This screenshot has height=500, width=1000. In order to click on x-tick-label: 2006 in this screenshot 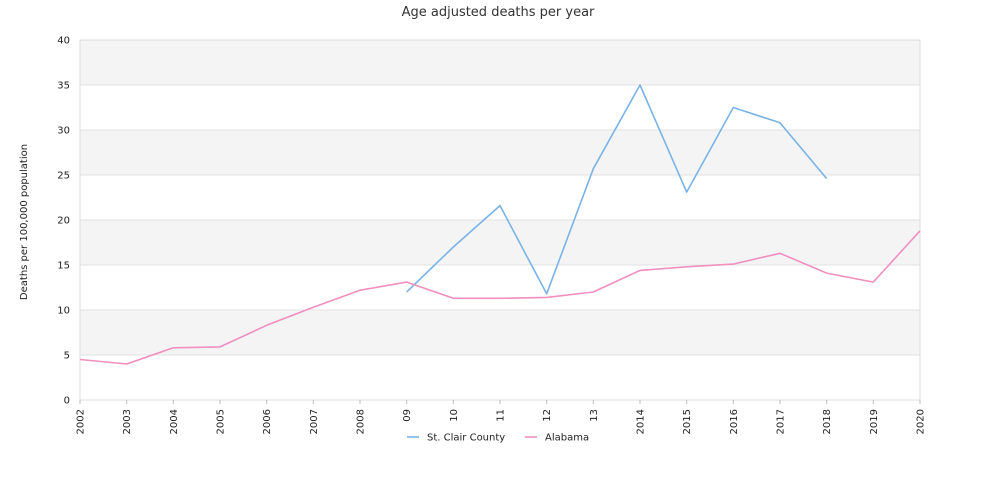, I will do `click(267, 421)`.